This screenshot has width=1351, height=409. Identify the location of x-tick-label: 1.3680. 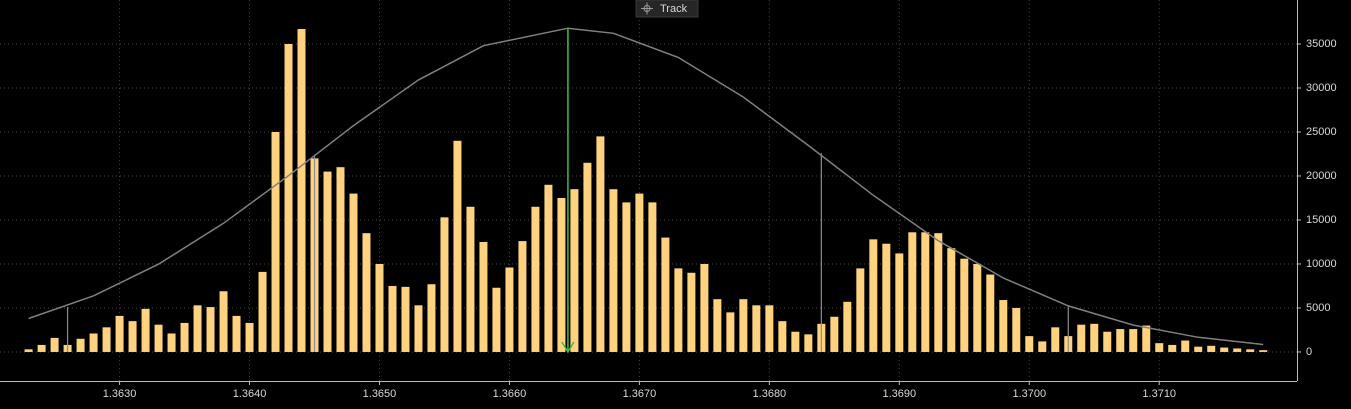
(770, 394).